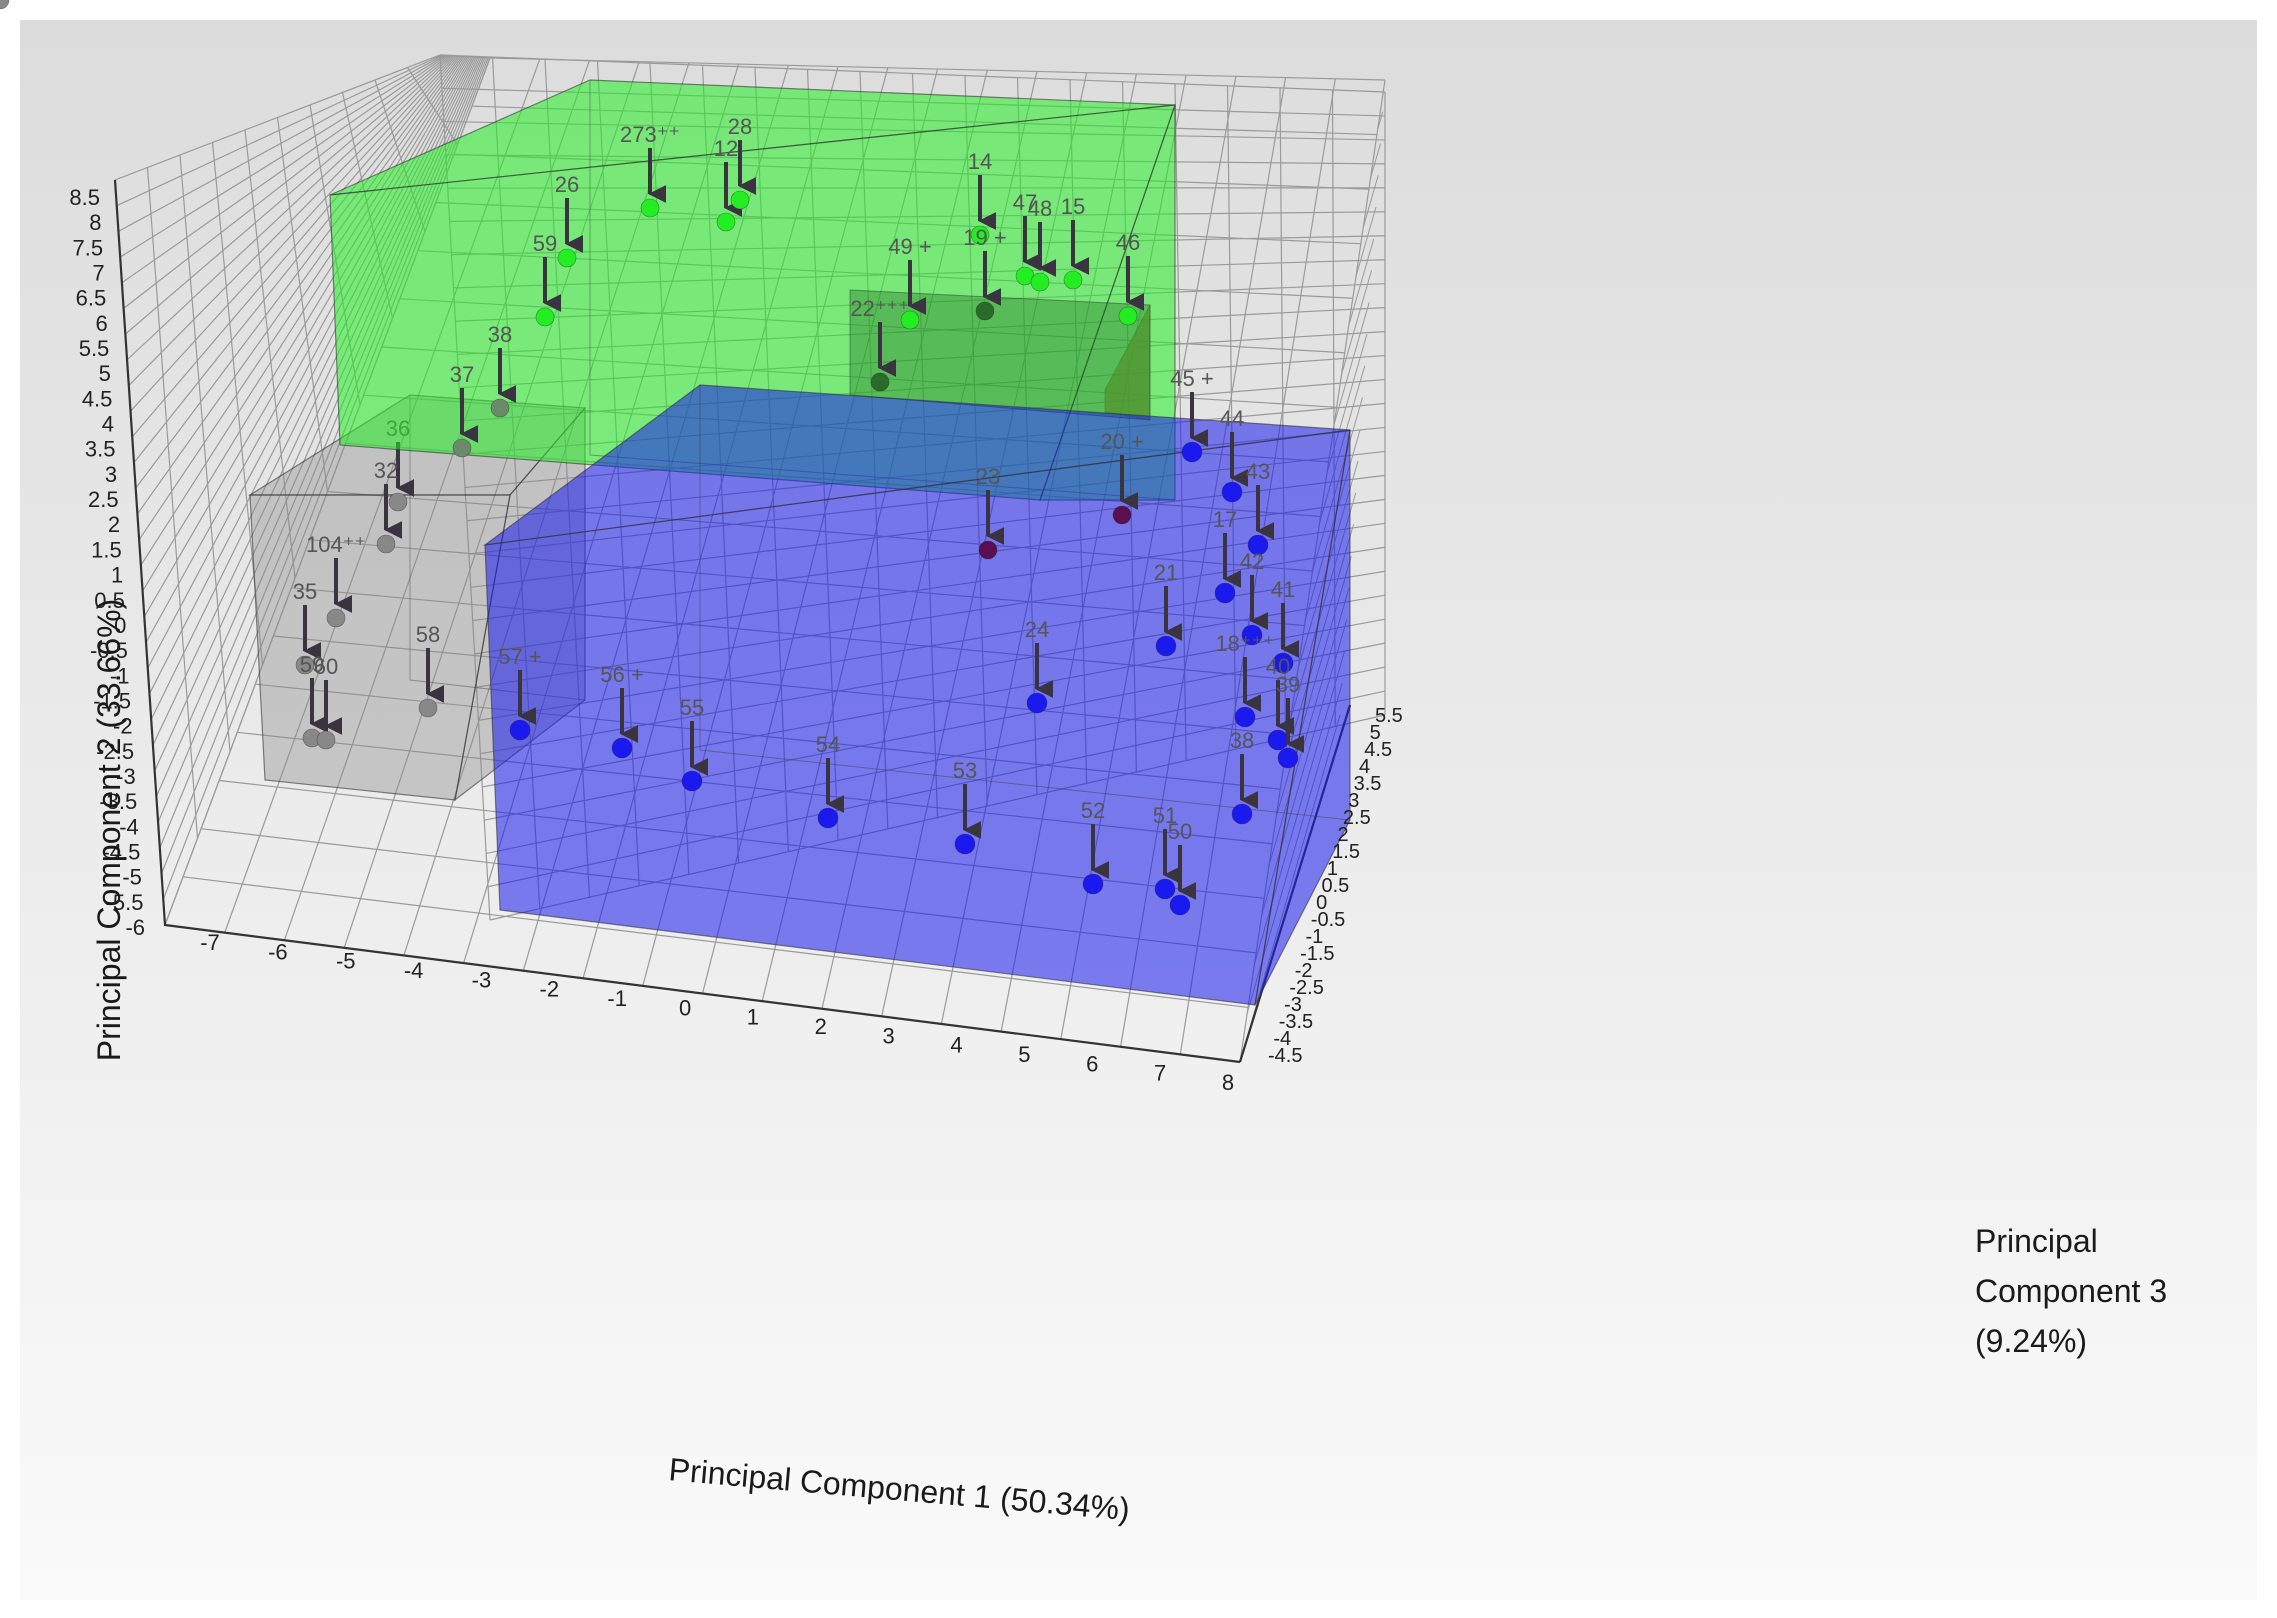  Describe the element at coordinates (102, 323) in the screenshot. I see `y-tick-label: 6` at that location.